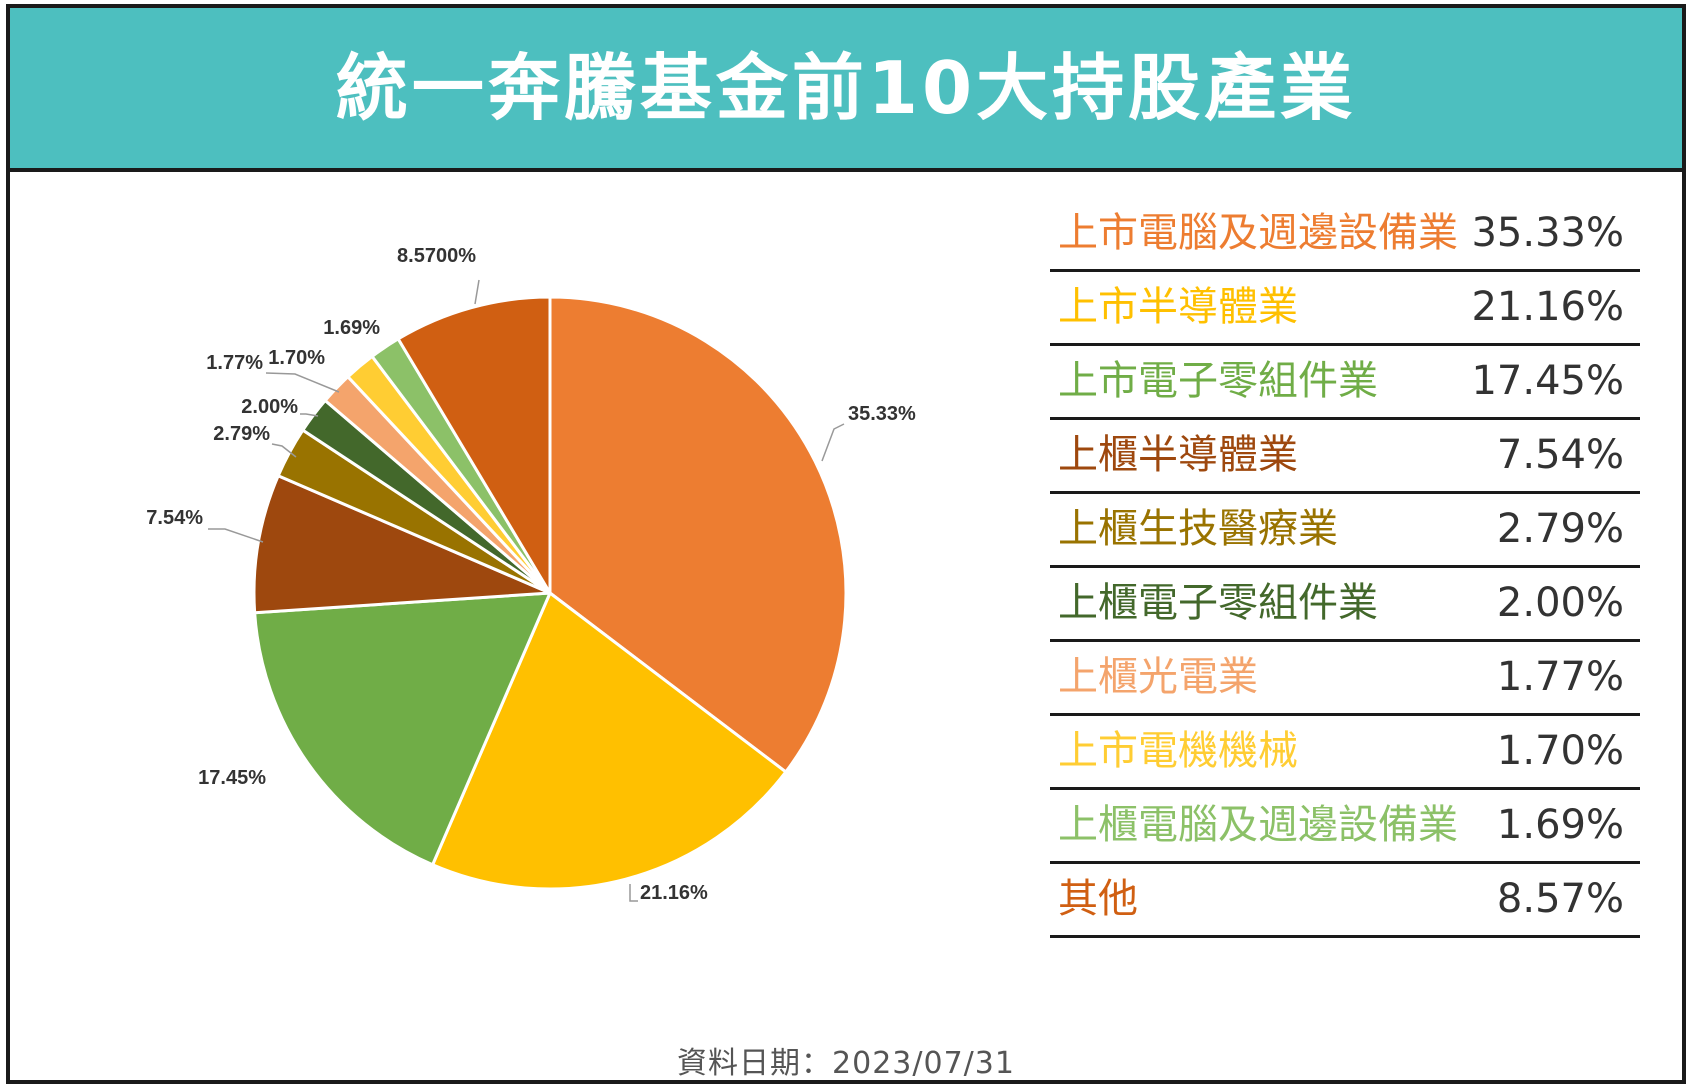 The height and width of the screenshot is (1092, 1696). What do you see at coordinates (846, 1063) in the screenshot?
I see `data-date-note: 資料日期：2023/07/31` at bounding box center [846, 1063].